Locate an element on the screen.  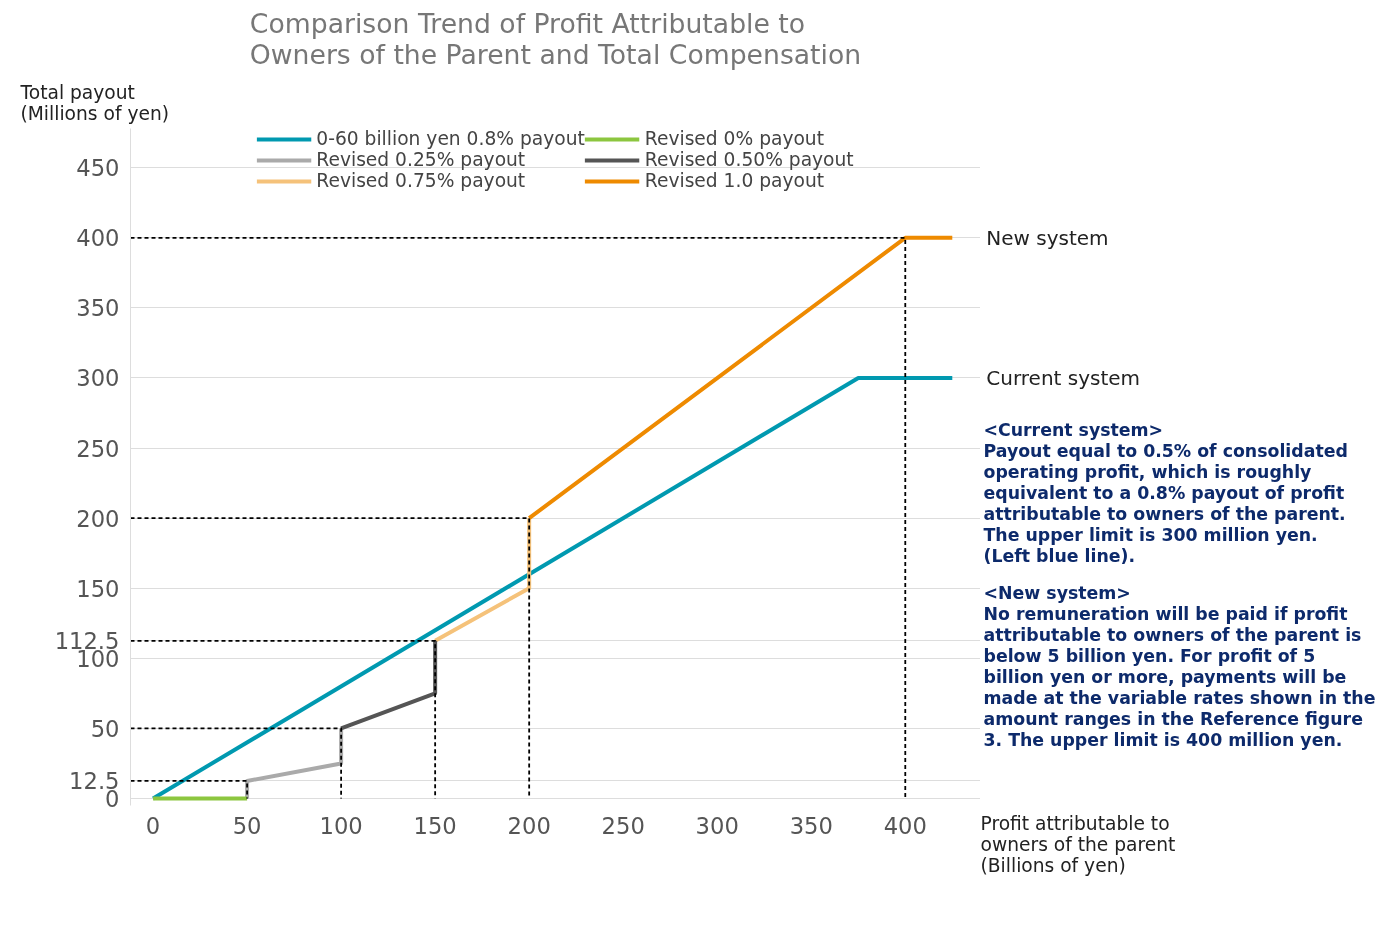
y-tick-label: 150 is located at coordinates (98, 588).